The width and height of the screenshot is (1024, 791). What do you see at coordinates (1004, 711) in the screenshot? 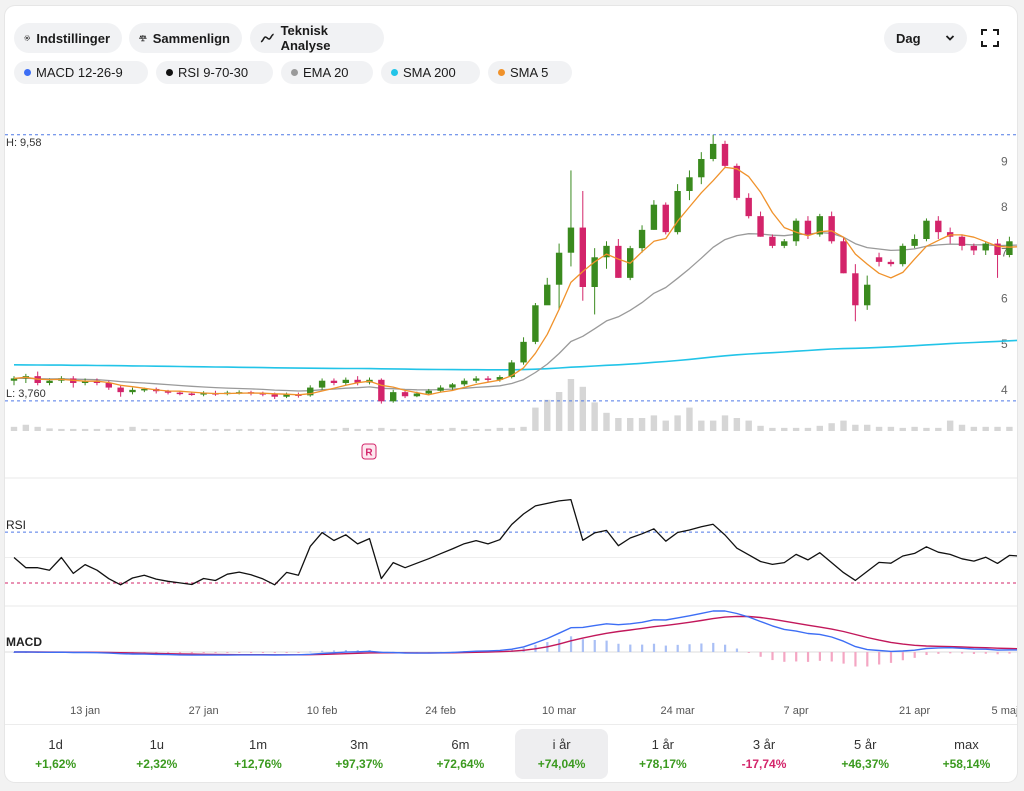
I see `x-tick-label: 5 maj` at bounding box center [1004, 711].